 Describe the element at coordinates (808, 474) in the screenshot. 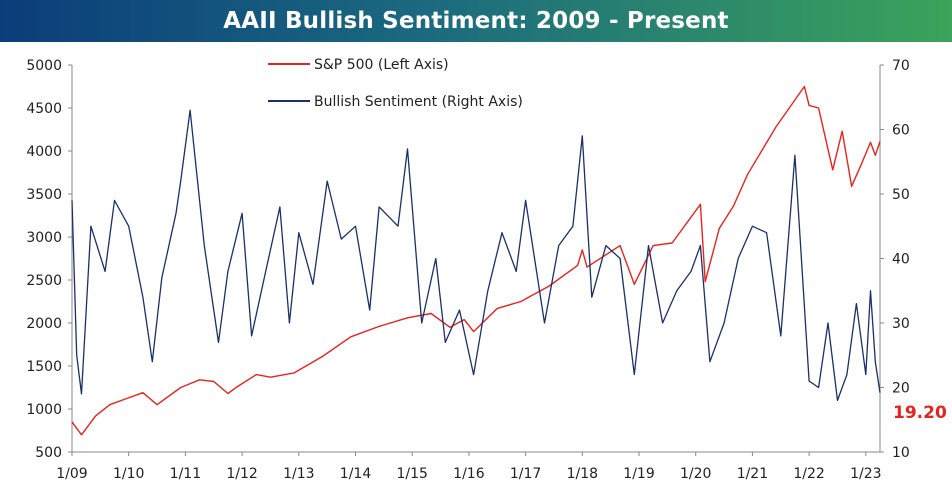

I see `x-tick-label: 1/22` at that location.